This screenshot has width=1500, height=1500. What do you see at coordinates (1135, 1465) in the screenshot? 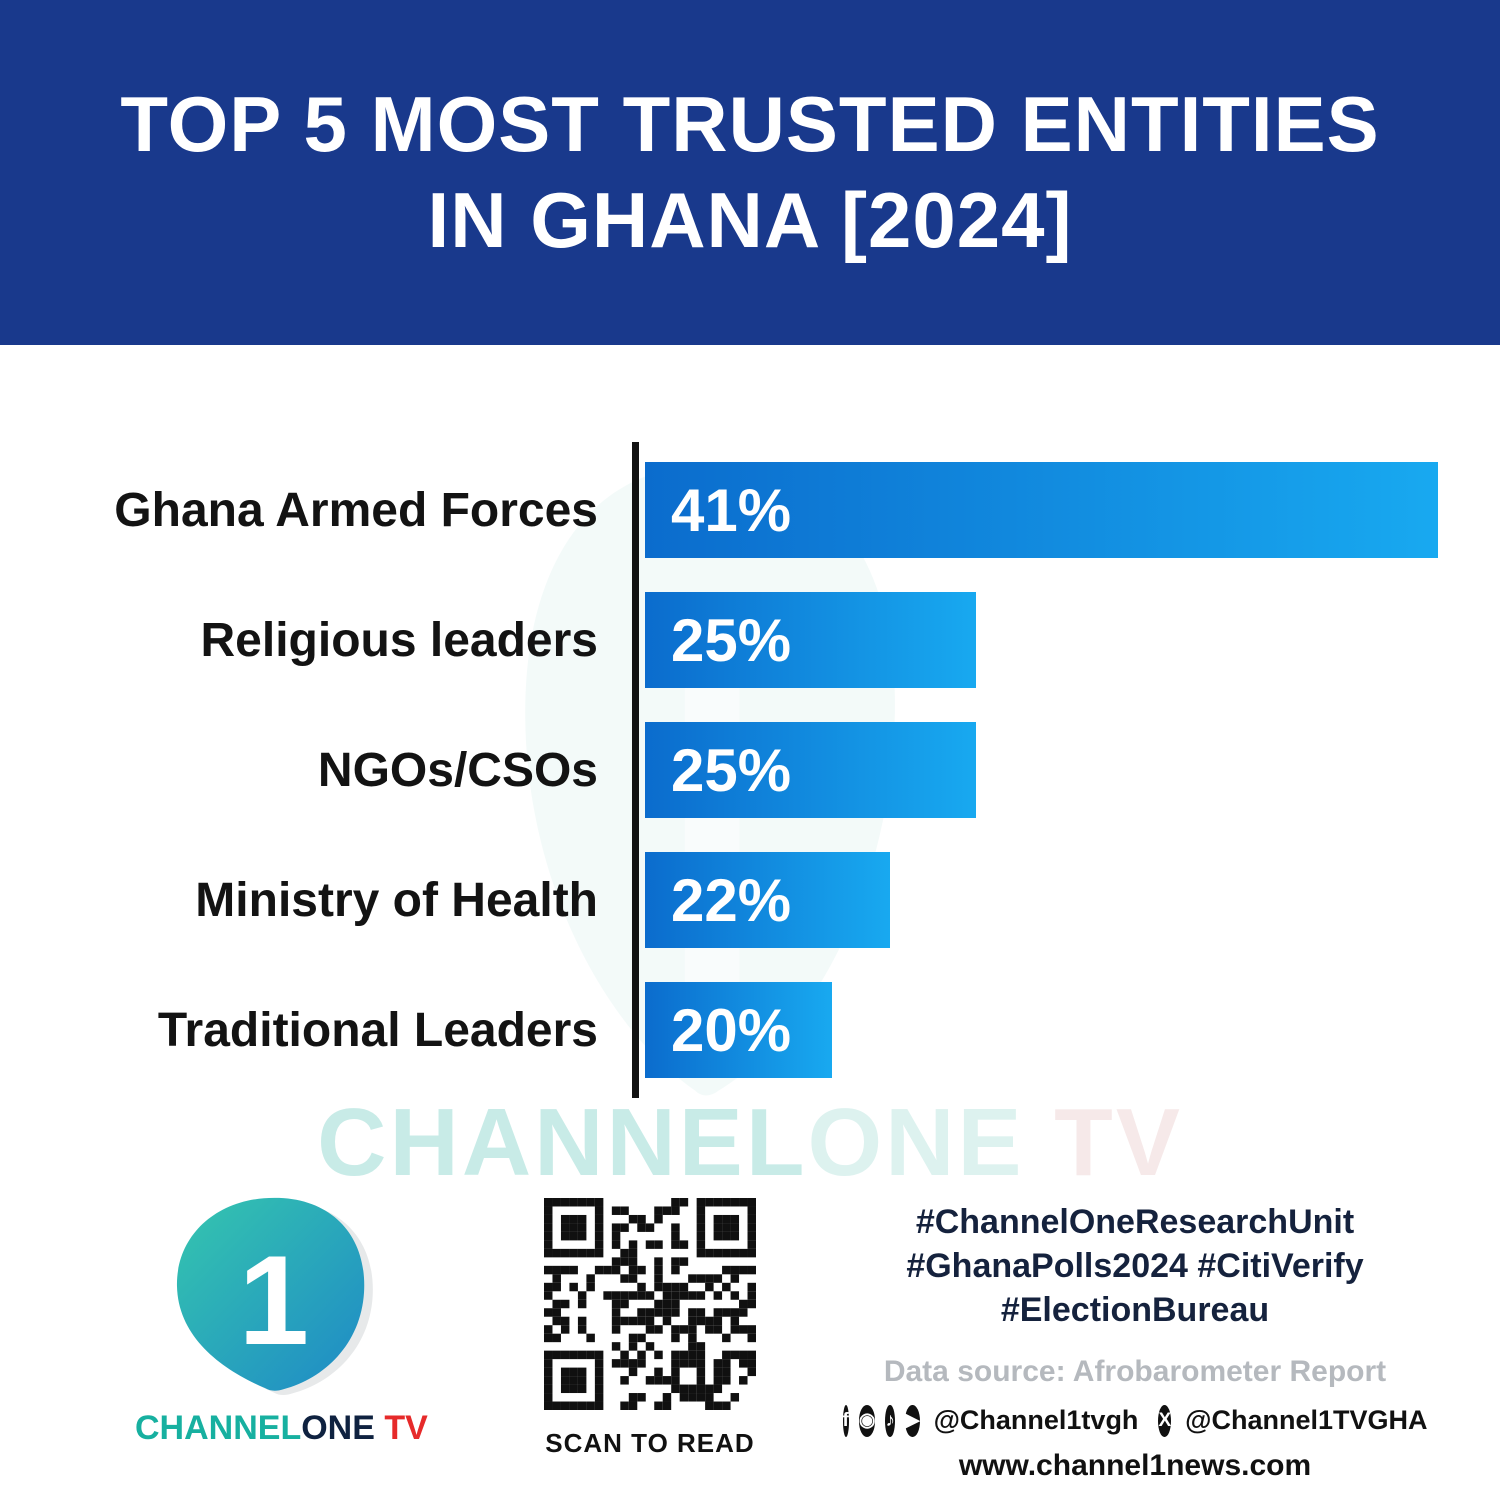
I see `website-url: www.channel1news.com` at bounding box center [1135, 1465].